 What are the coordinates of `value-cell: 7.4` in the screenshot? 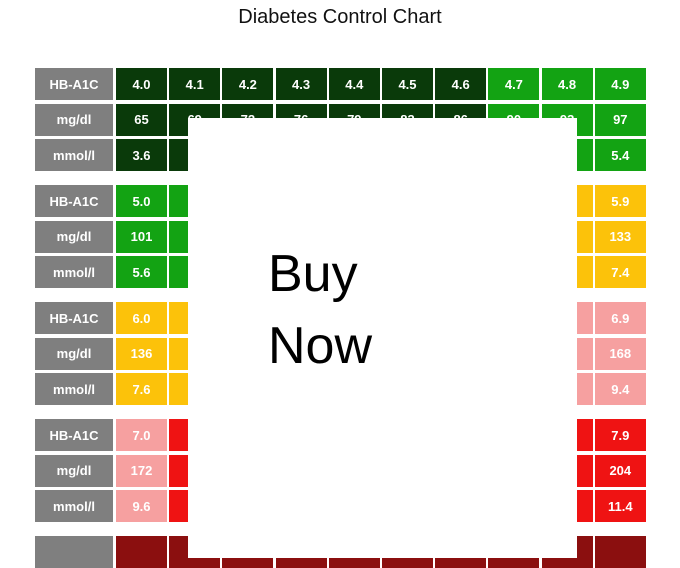 It's located at (620, 272).